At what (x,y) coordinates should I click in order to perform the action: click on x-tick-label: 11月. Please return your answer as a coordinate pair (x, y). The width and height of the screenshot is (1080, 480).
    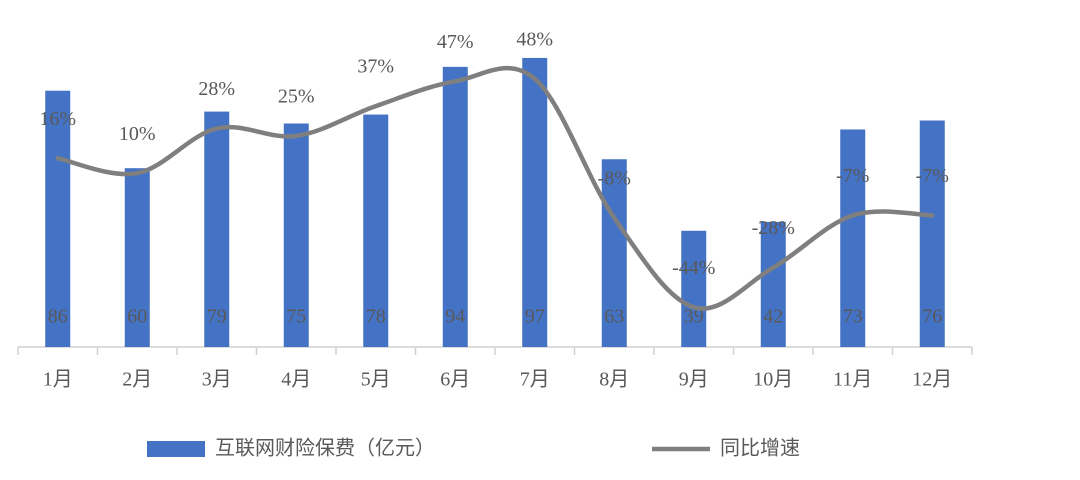
    Looking at the image, I should click on (852, 380).